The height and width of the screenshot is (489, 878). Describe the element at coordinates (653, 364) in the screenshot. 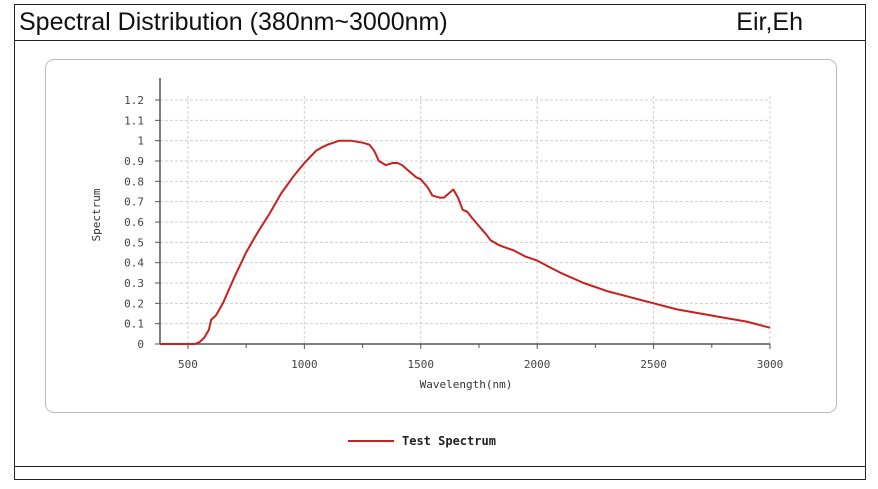

I see `x-tick-label: 2500` at that location.